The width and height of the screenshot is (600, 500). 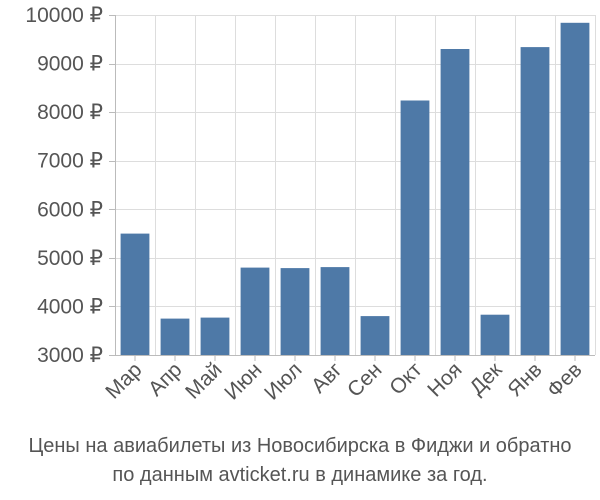 What do you see at coordinates (70, 112) in the screenshot?
I see `y-tick-label: 8000 ₽` at bounding box center [70, 112].